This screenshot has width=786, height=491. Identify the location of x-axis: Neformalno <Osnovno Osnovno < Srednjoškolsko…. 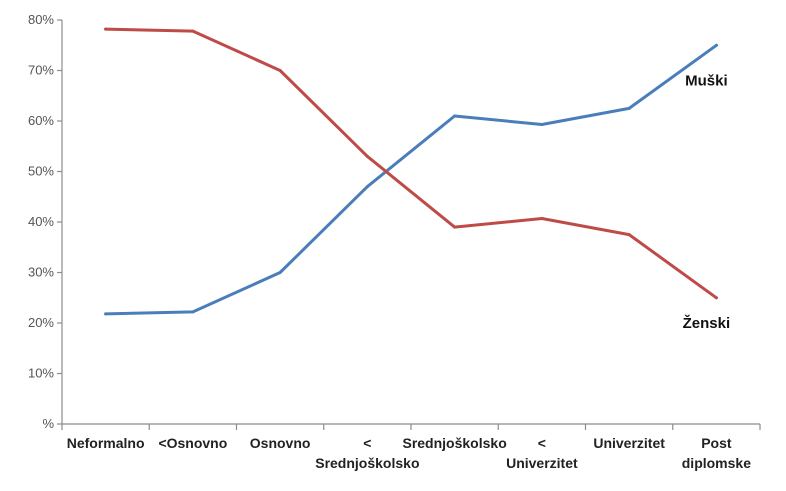
(411, 447).